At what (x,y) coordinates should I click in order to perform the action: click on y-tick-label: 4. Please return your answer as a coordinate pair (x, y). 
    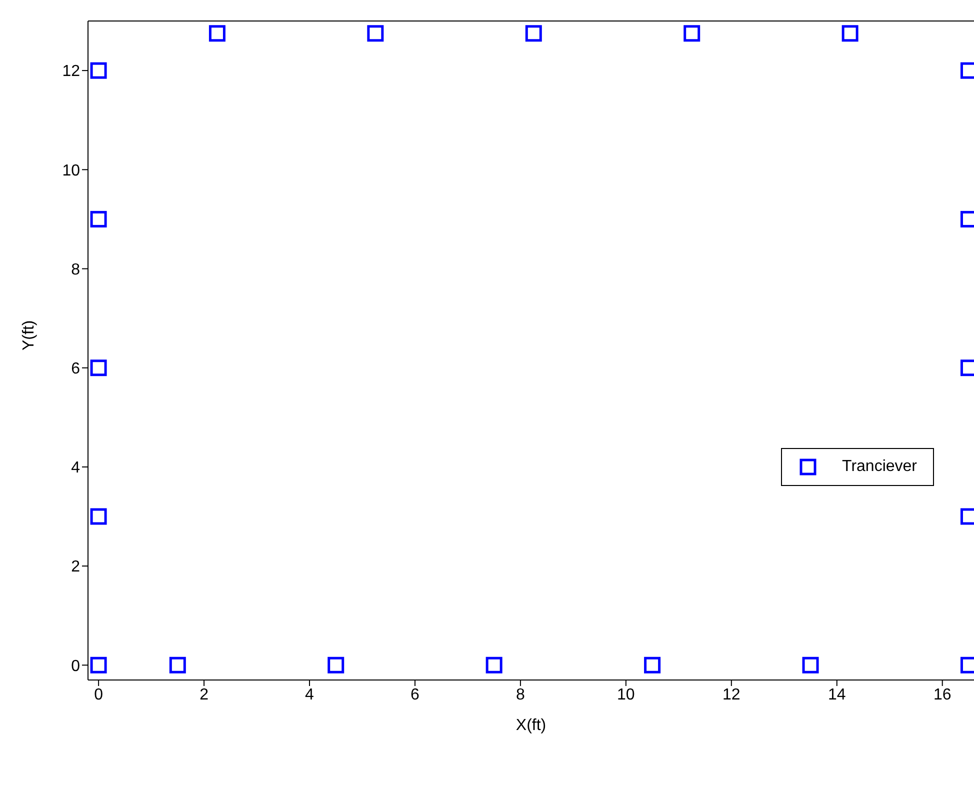
    Looking at the image, I should click on (75, 468).